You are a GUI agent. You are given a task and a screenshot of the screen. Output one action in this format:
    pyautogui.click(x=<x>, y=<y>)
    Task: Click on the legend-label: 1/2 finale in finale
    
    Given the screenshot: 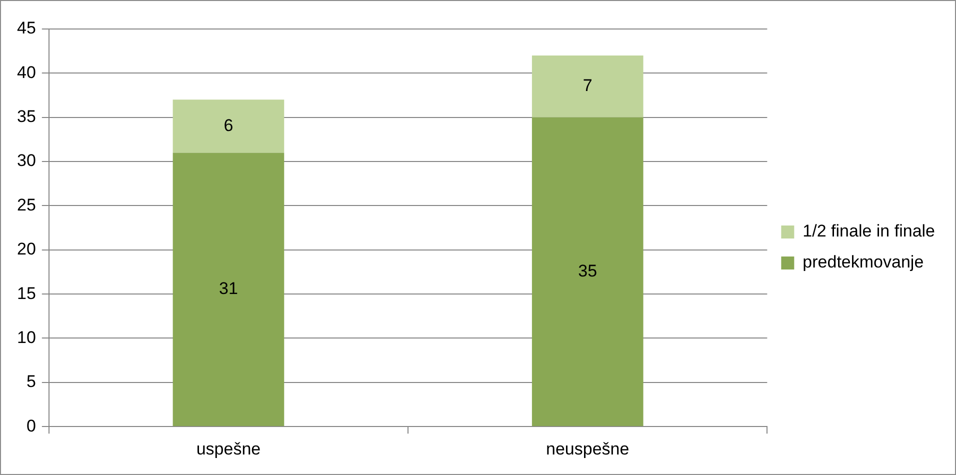 What is the action you would take?
    pyautogui.click(x=869, y=231)
    